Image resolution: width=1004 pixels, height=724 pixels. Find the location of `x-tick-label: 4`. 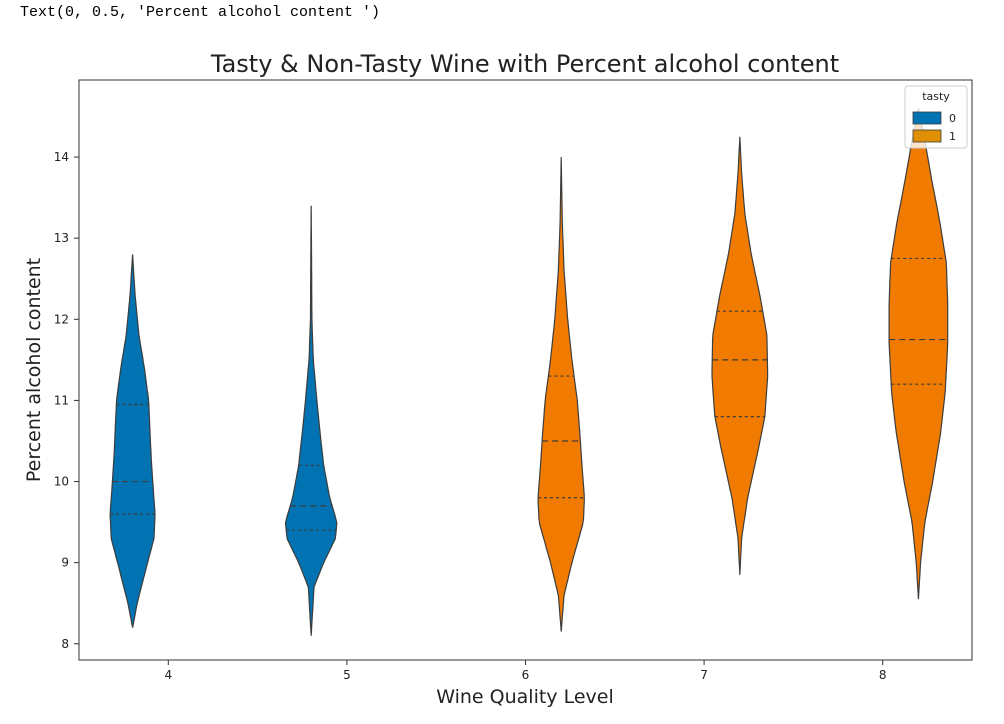

x-tick-label: 4 is located at coordinates (168, 675).